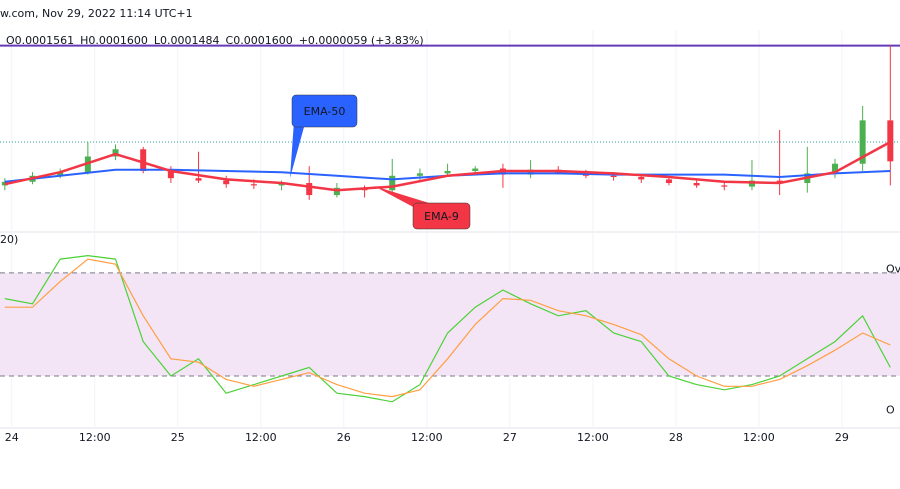 The image size is (900, 489). Describe the element at coordinates (447, 166) in the screenshot. I see `ema-line` at that location.